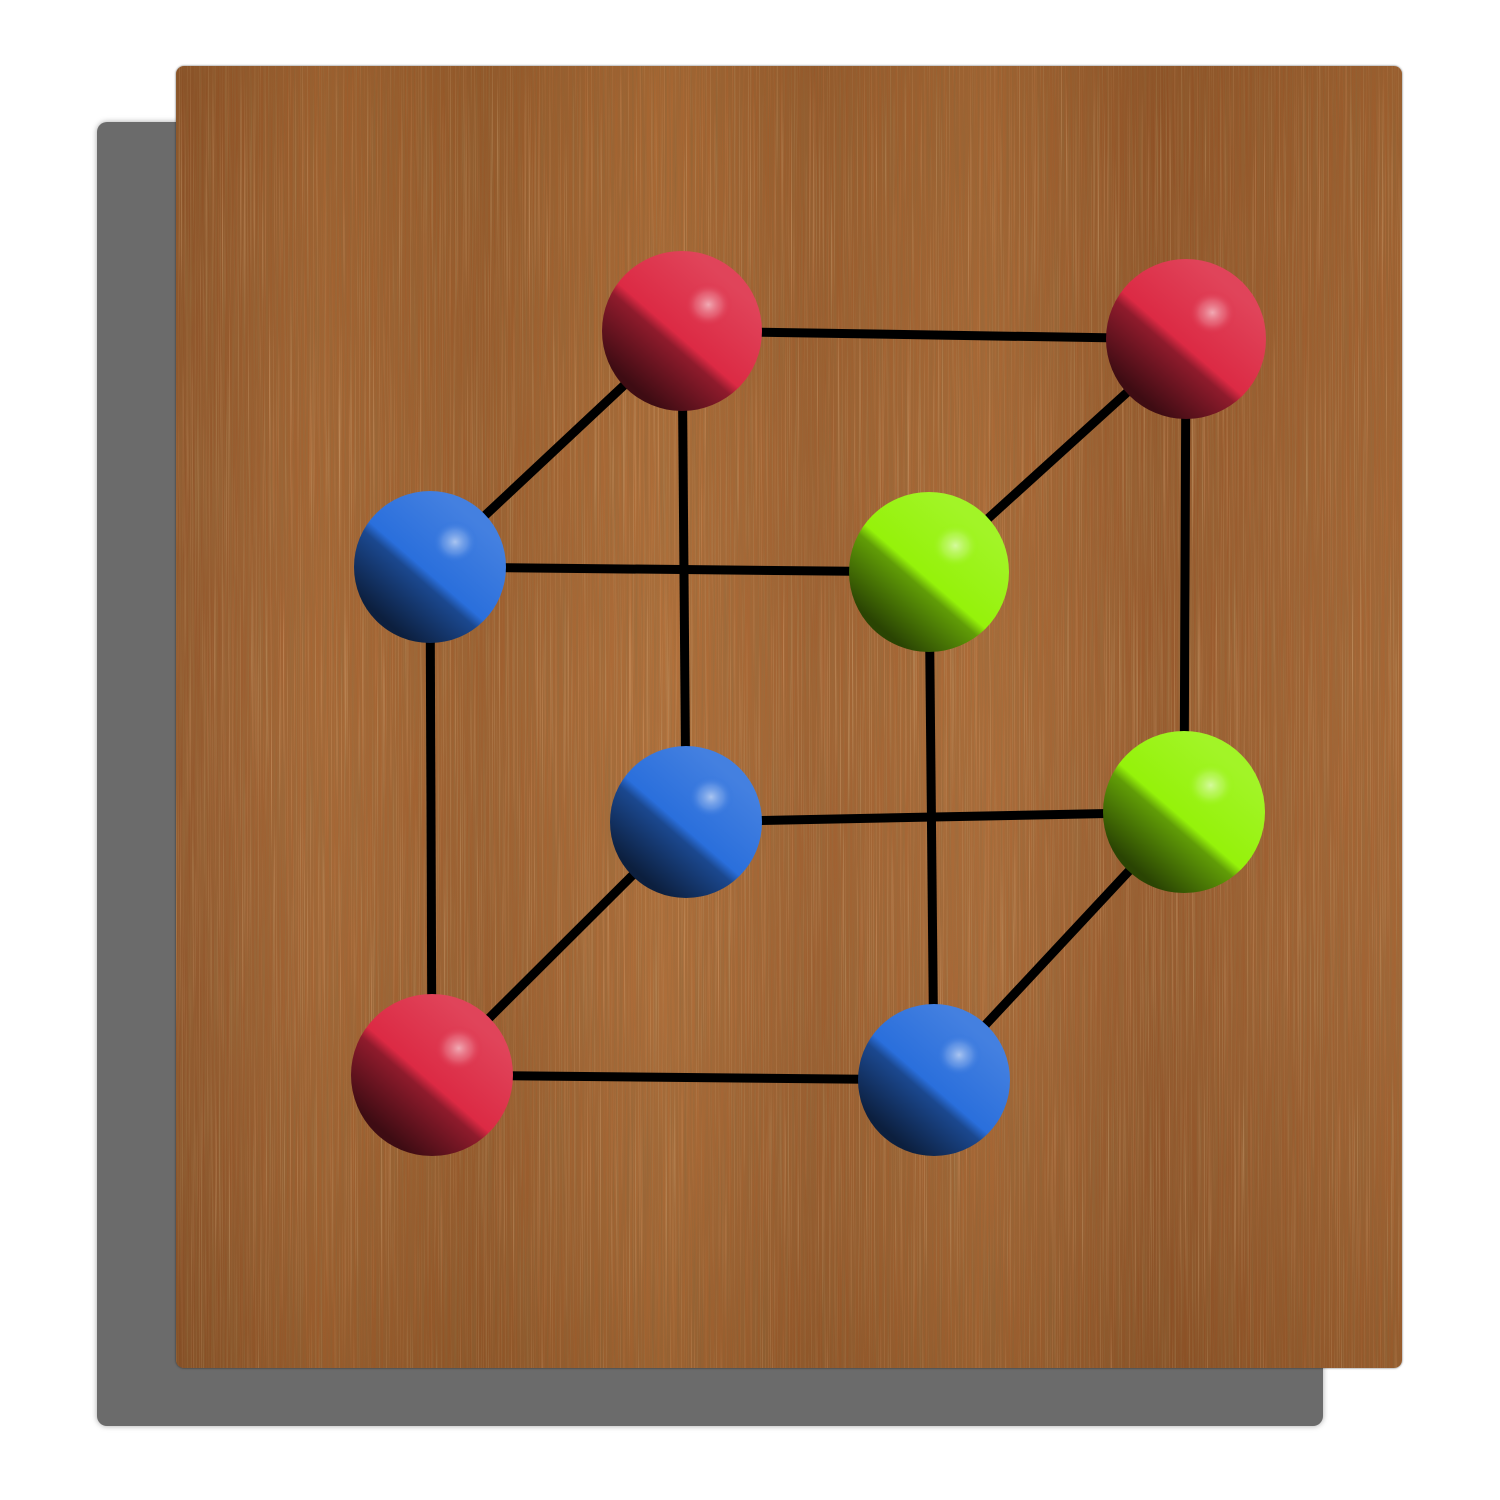 The image size is (1500, 1500). I want to click on ball-front-top-right-green, so click(929, 572).